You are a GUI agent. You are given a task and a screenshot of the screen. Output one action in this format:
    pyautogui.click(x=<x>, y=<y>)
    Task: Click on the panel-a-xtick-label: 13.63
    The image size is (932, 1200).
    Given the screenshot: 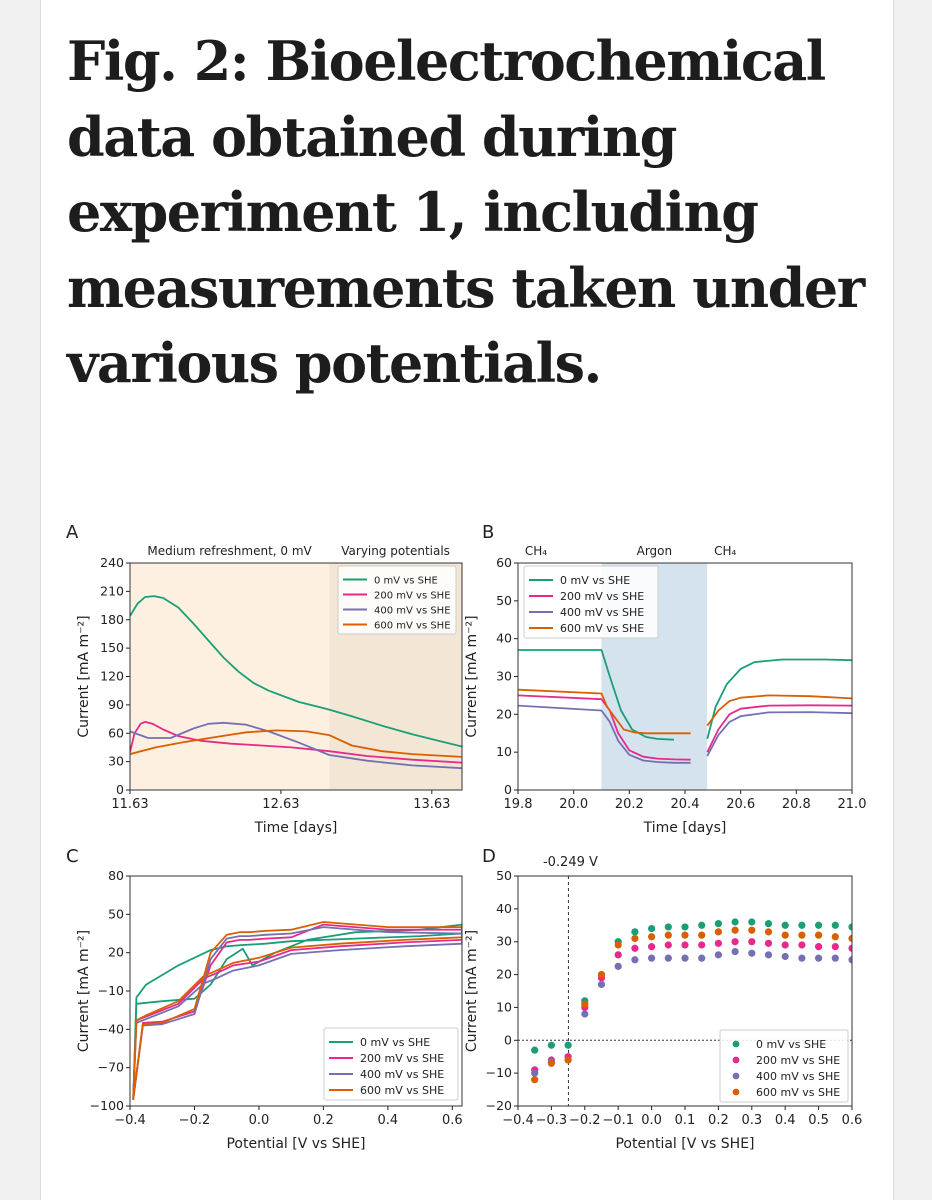 What is the action you would take?
    pyautogui.click(x=431, y=804)
    